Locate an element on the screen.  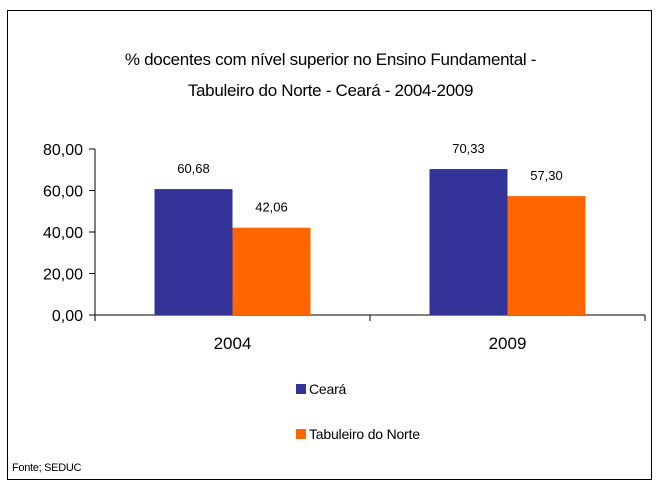
y-tick-label: 60,00 is located at coordinates (63, 192).